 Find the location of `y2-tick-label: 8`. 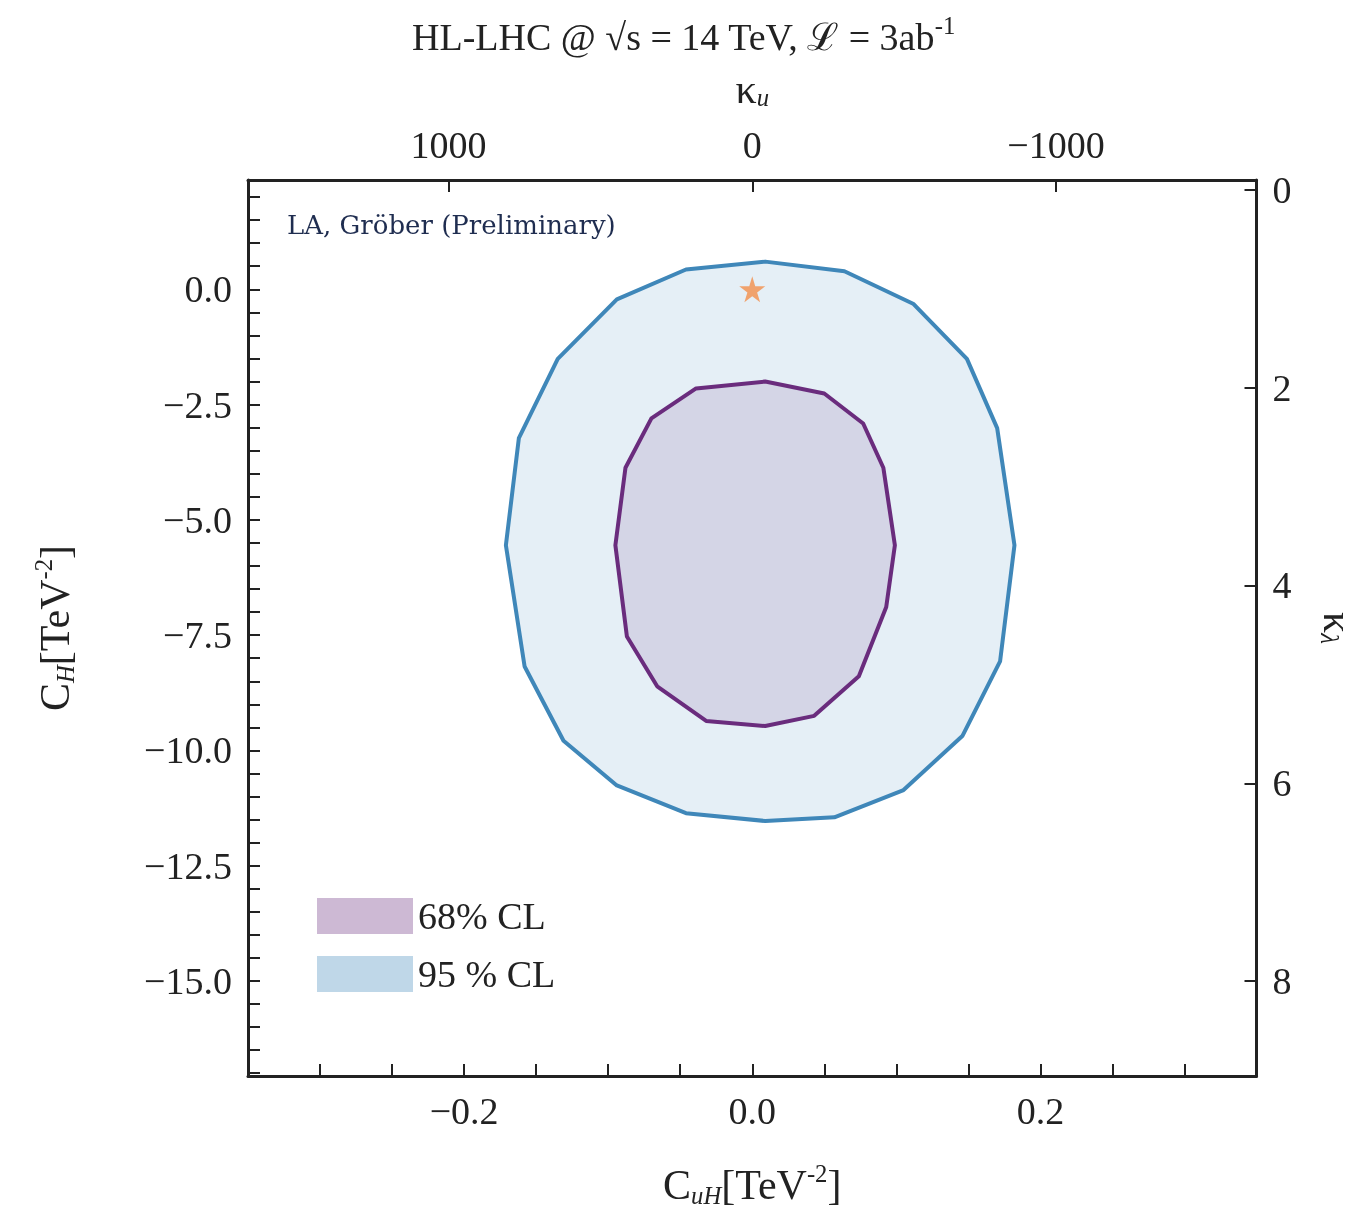

y2-tick-label: 8 is located at coordinates (1282, 981).